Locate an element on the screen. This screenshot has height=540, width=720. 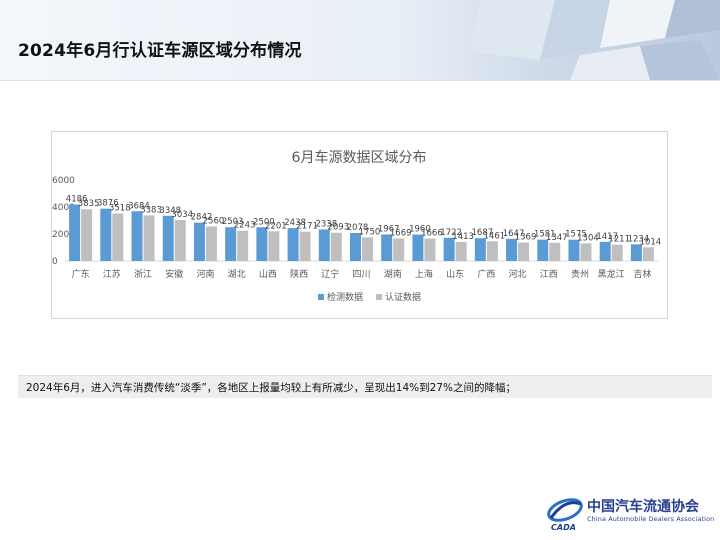
data-label: 2338 is located at coordinates (326, 224).